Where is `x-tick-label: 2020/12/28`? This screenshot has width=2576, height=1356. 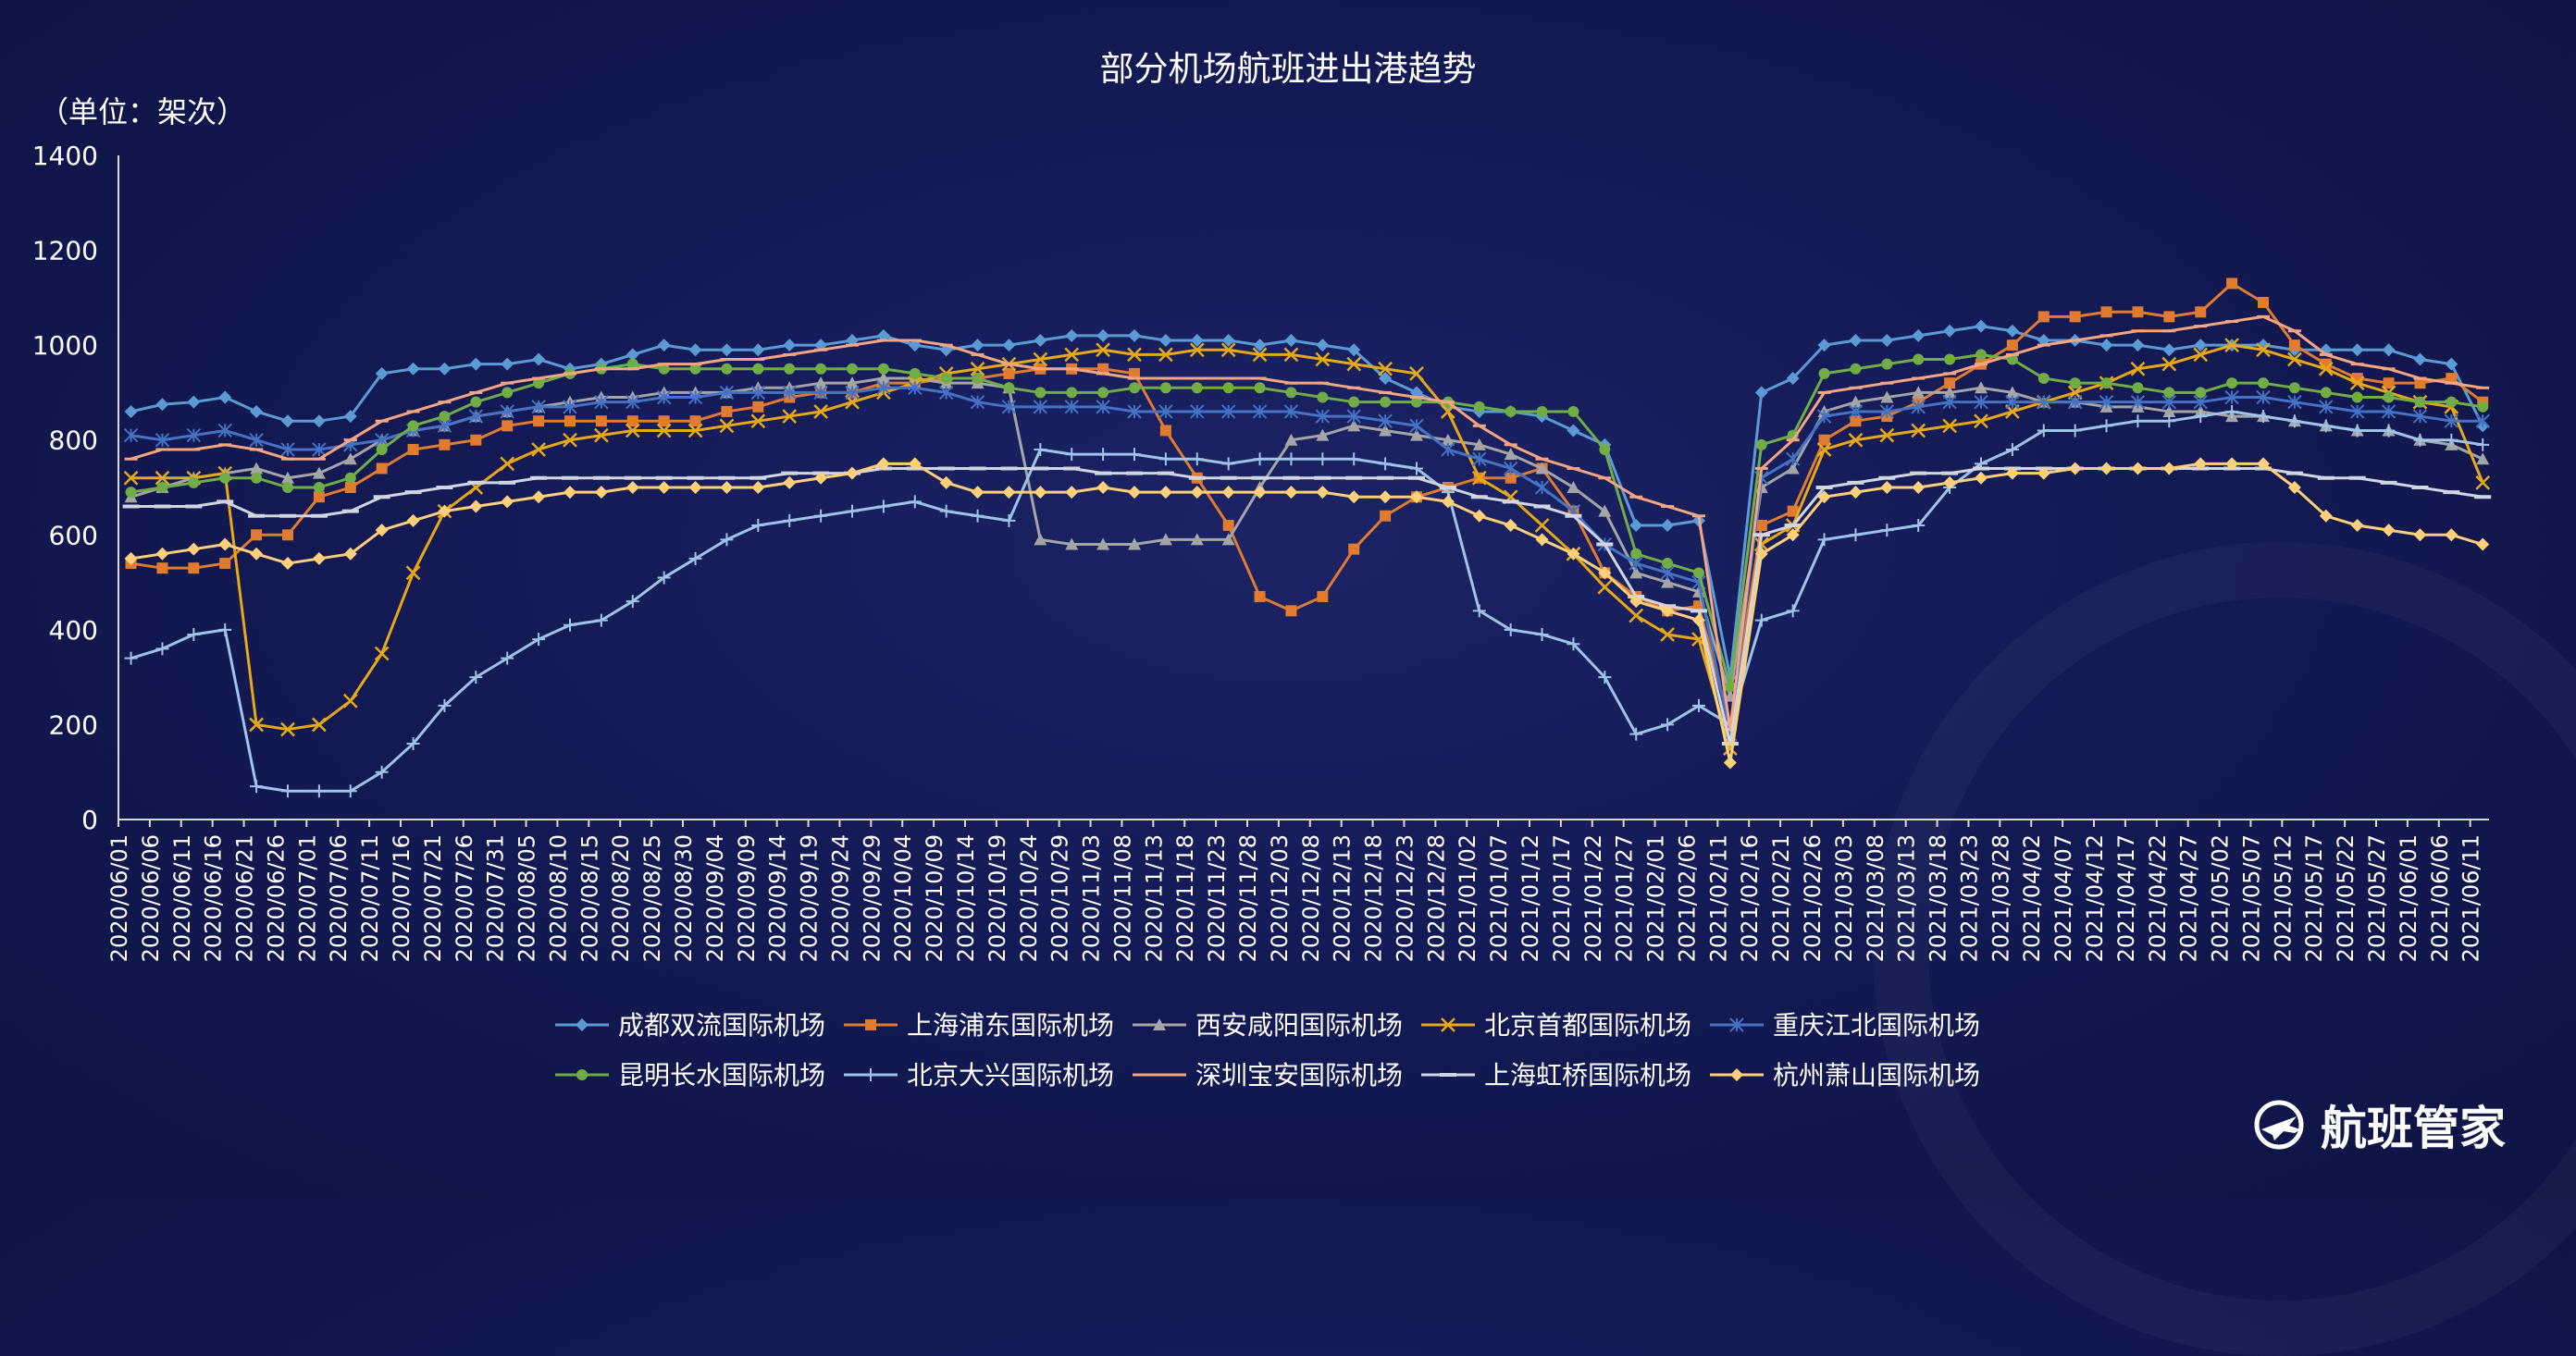 x-tick-label: 2020/12/28 is located at coordinates (1436, 898).